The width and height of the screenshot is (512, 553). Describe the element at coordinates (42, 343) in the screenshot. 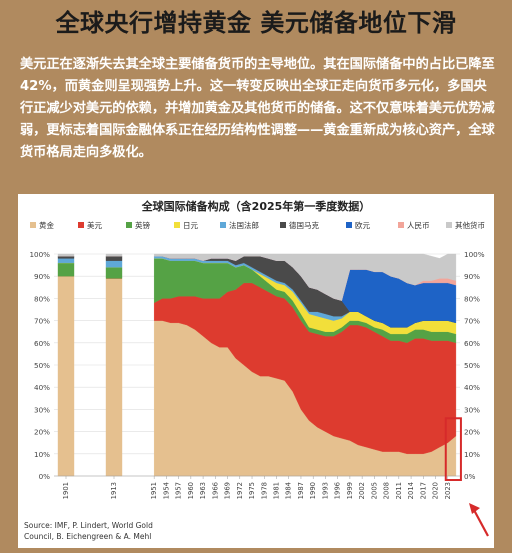

I see `y-tick-left: 60%` at that location.